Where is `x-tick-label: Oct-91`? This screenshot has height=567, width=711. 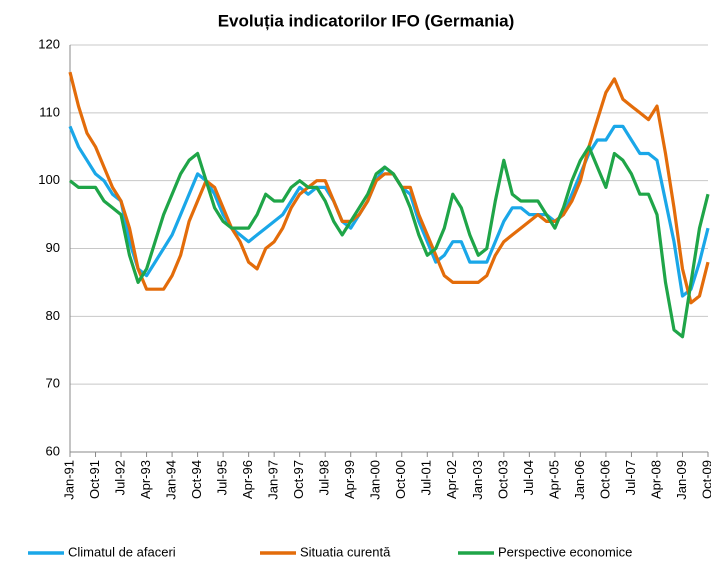
x-tick-label: Oct-91 is located at coordinates (94, 479).